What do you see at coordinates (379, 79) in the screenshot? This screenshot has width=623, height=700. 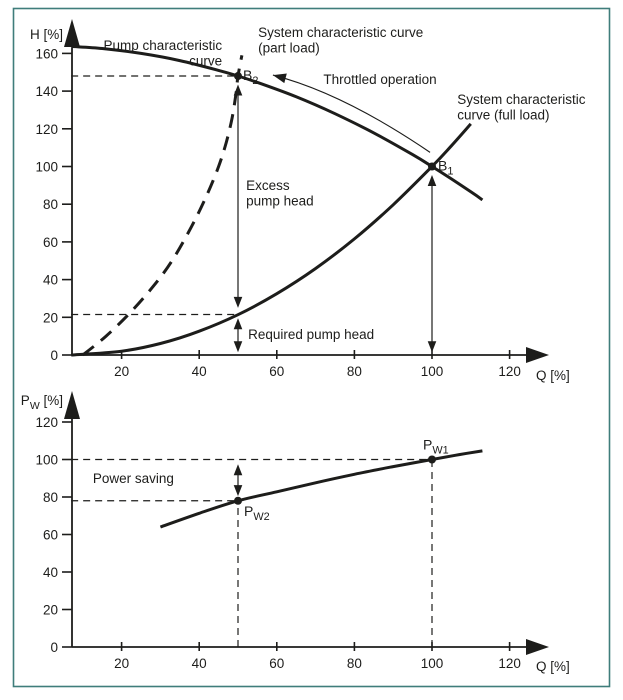 I see `throttled-label: Throttled operation` at bounding box center [379, 79].